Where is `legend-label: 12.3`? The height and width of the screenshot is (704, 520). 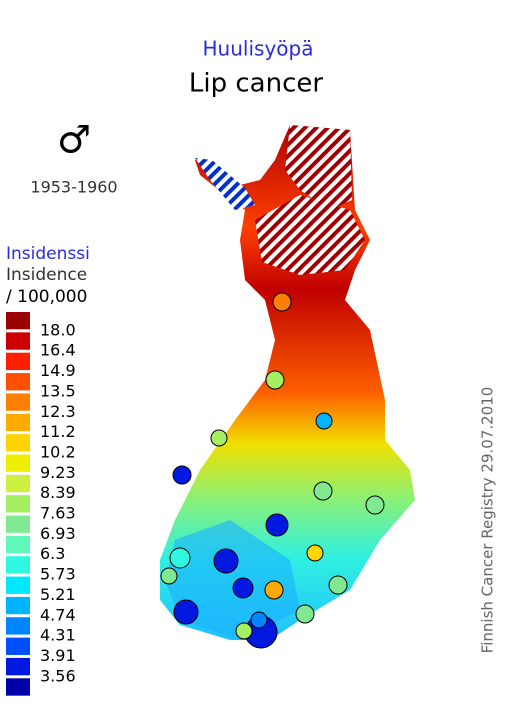 legend-label: 12.3 is located at coordinates (58, 411).